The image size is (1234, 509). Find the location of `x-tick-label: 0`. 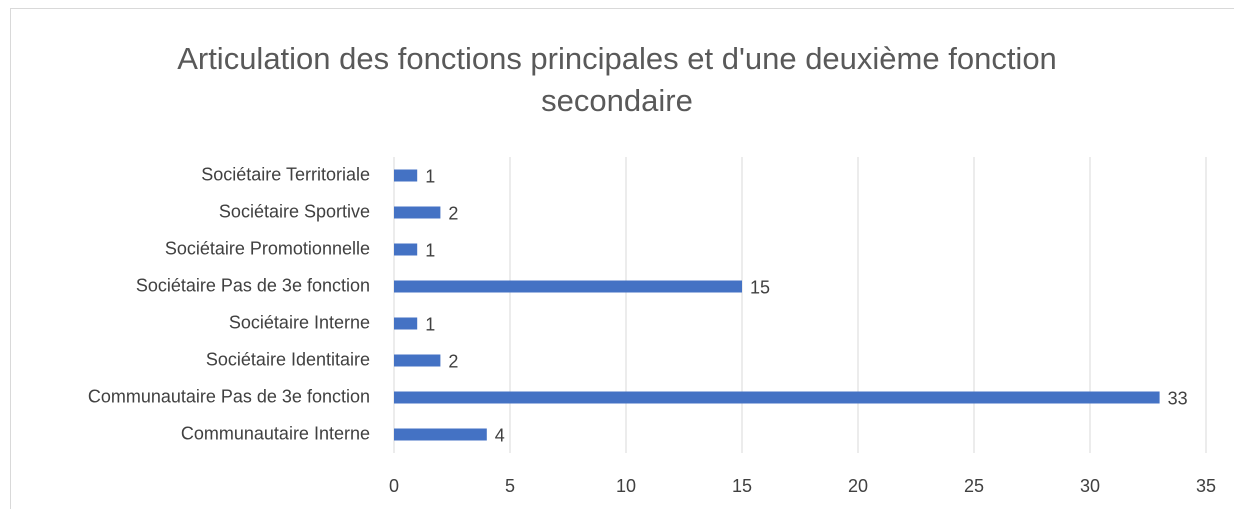

x-tick-label: 0 is located at coordinates (394, 486).